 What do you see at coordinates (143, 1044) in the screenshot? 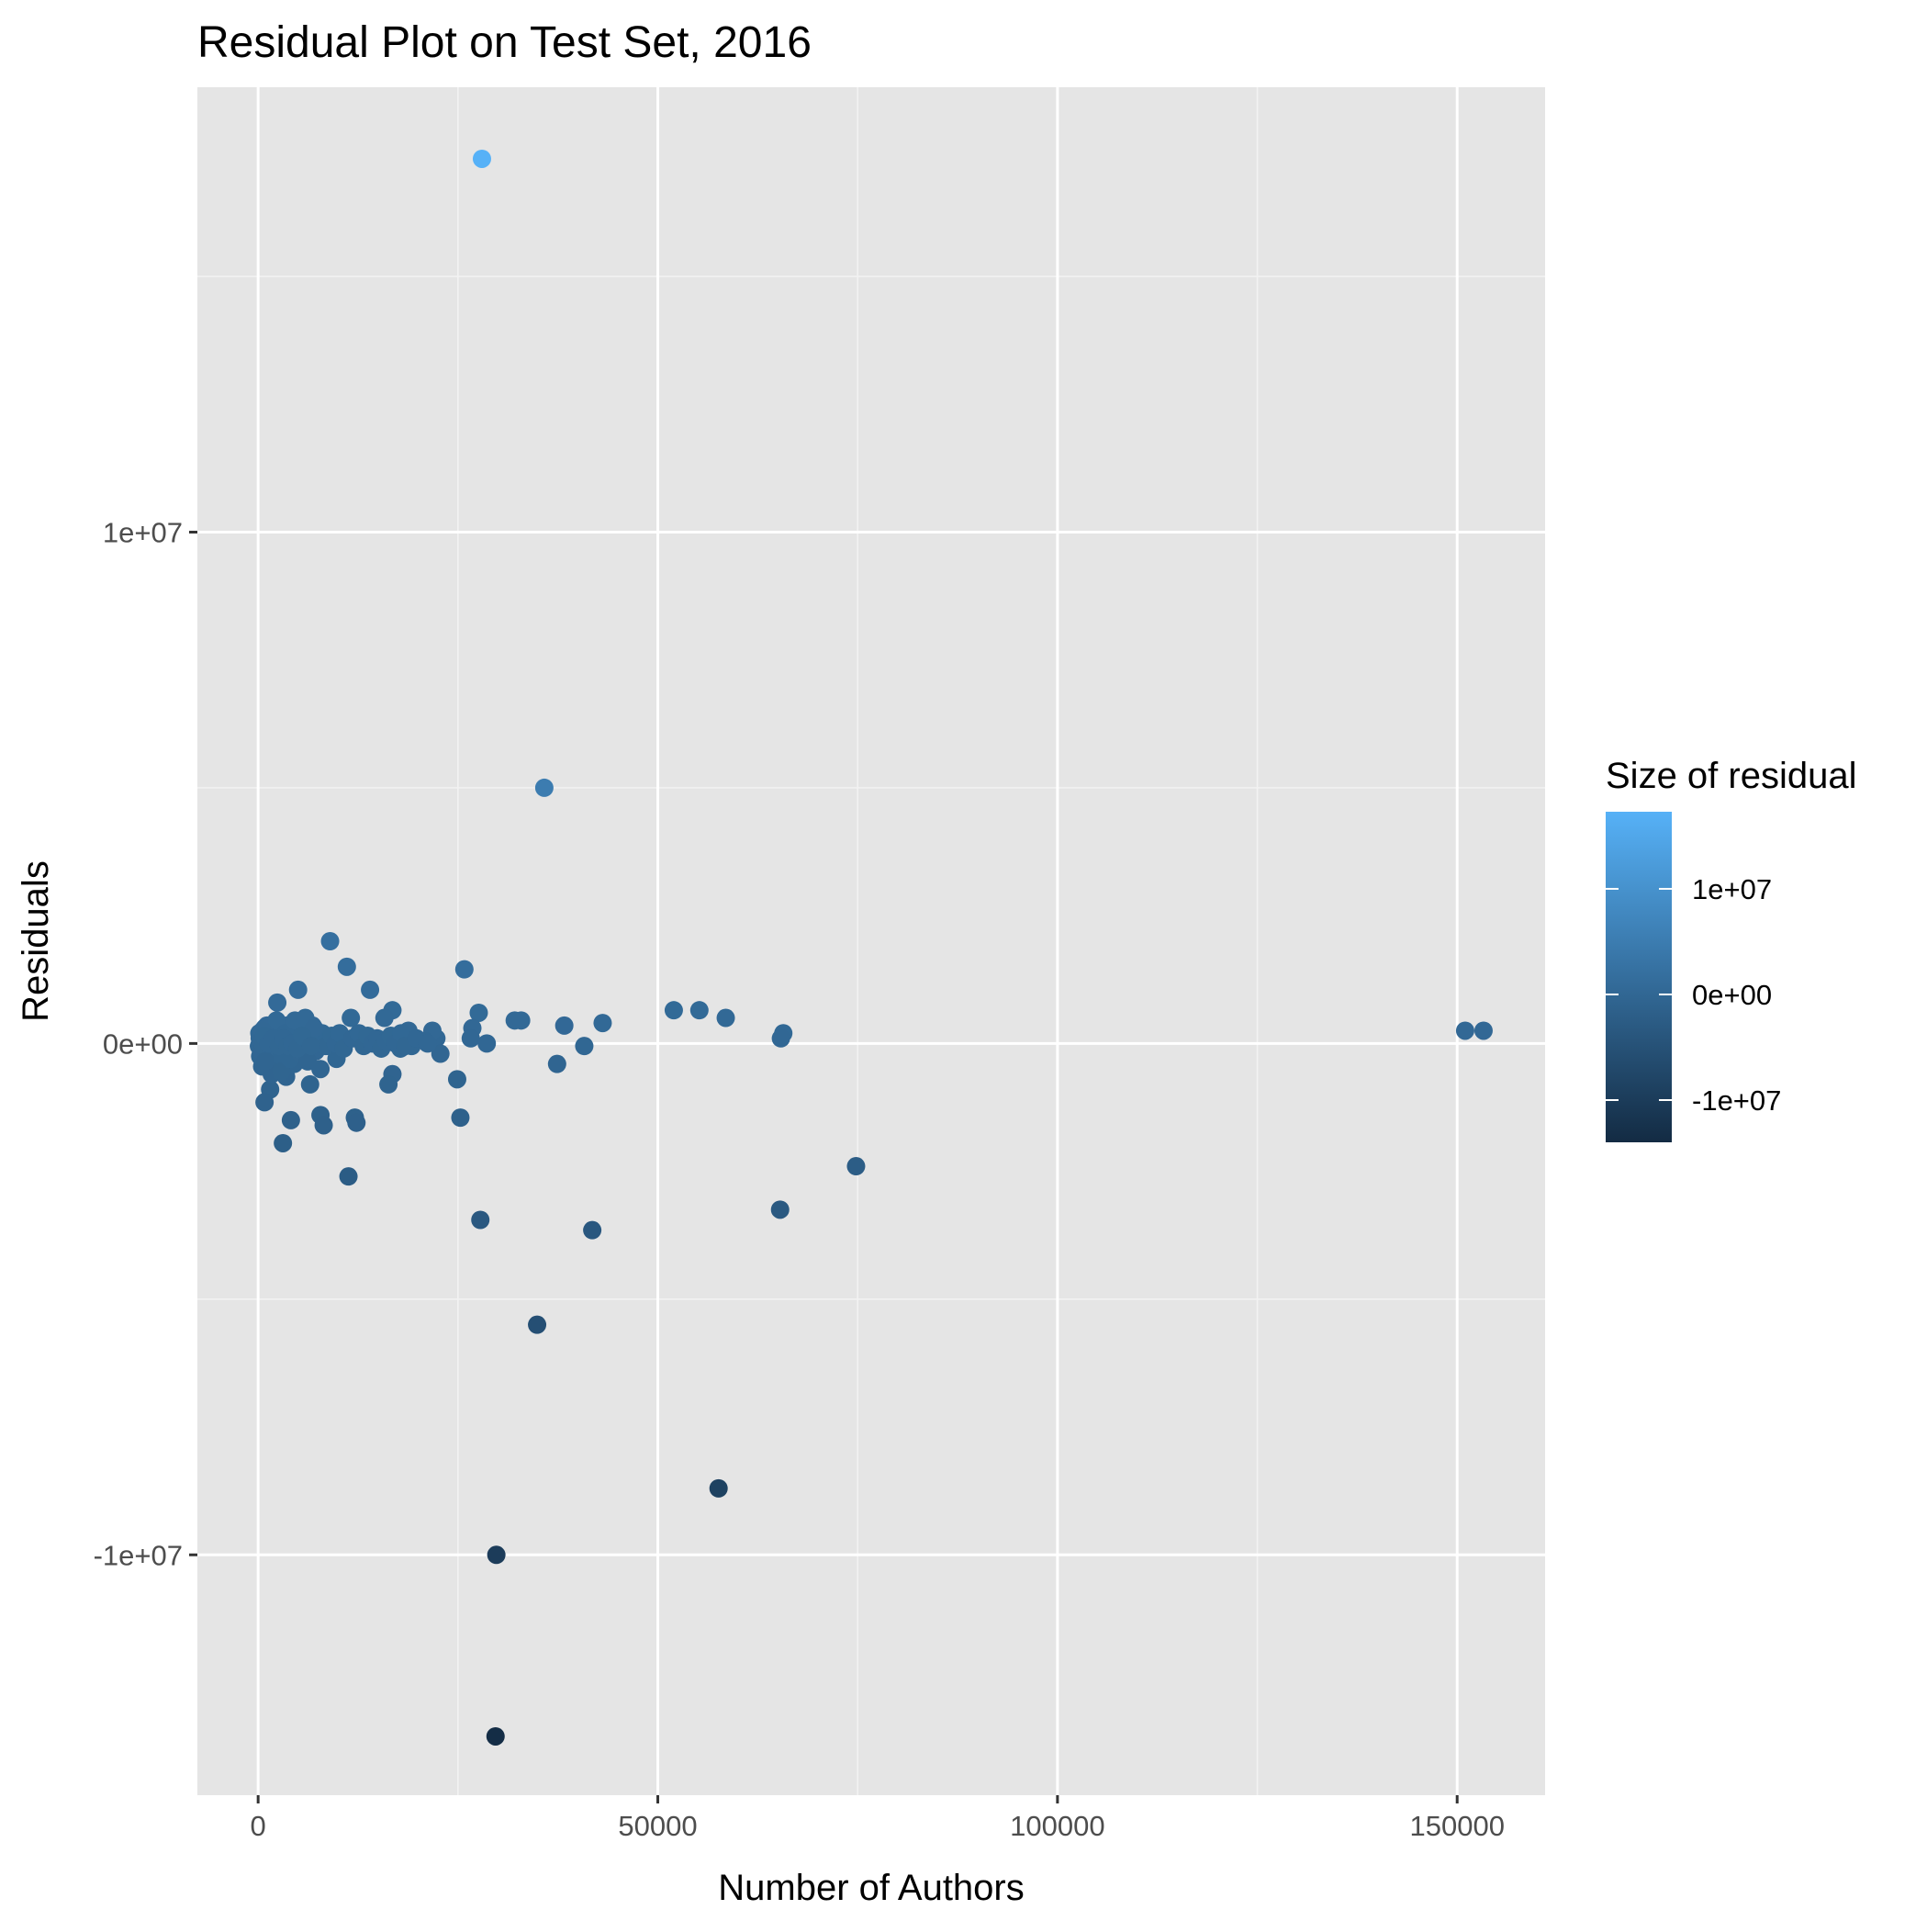
I see `y-tick-label: 0e+00` at bounding box center [143, 1044].